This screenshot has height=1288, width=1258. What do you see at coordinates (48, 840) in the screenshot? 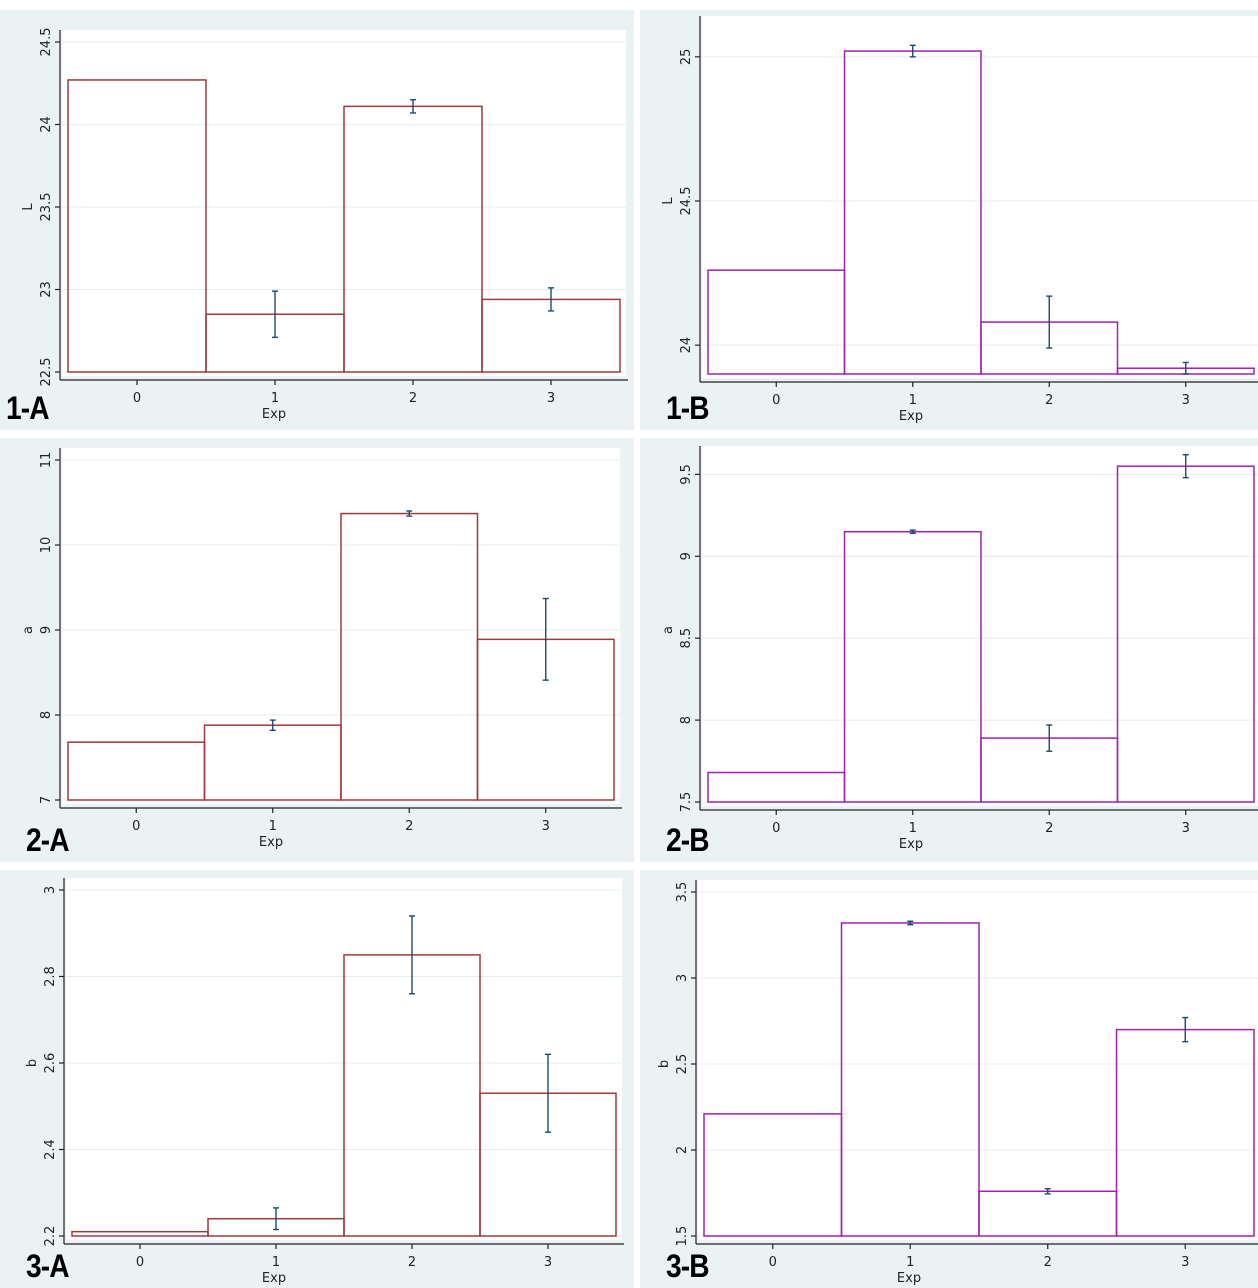
I see `panel-label-2a: 2-A` at bounding box center [48, 840].